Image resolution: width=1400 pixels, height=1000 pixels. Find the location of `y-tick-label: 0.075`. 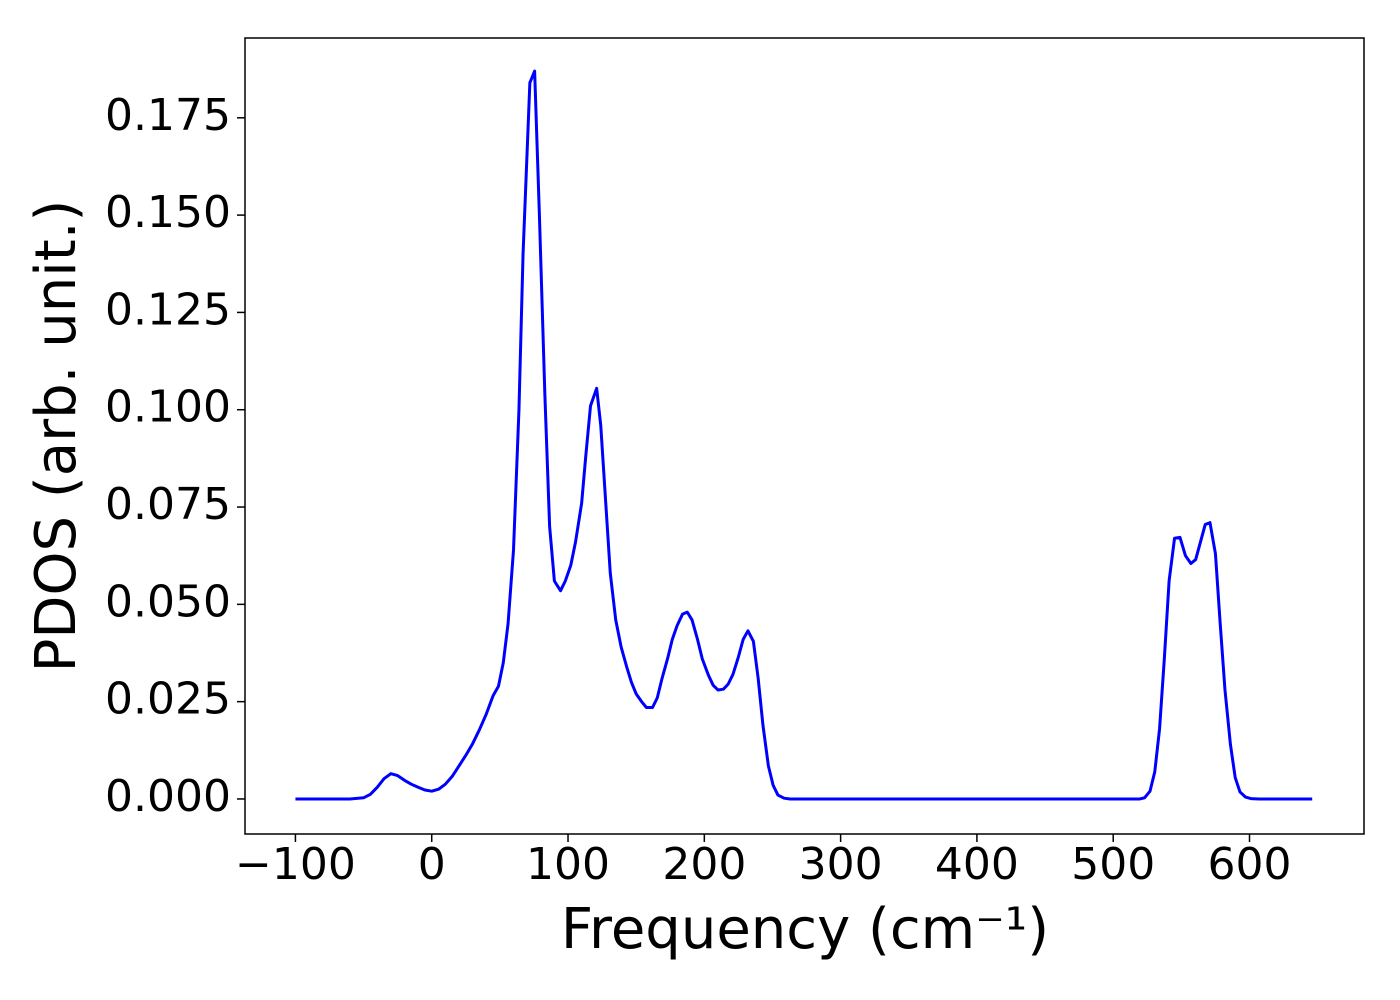

y-tick-label: 0.075 is located at coordinates (168, 504).